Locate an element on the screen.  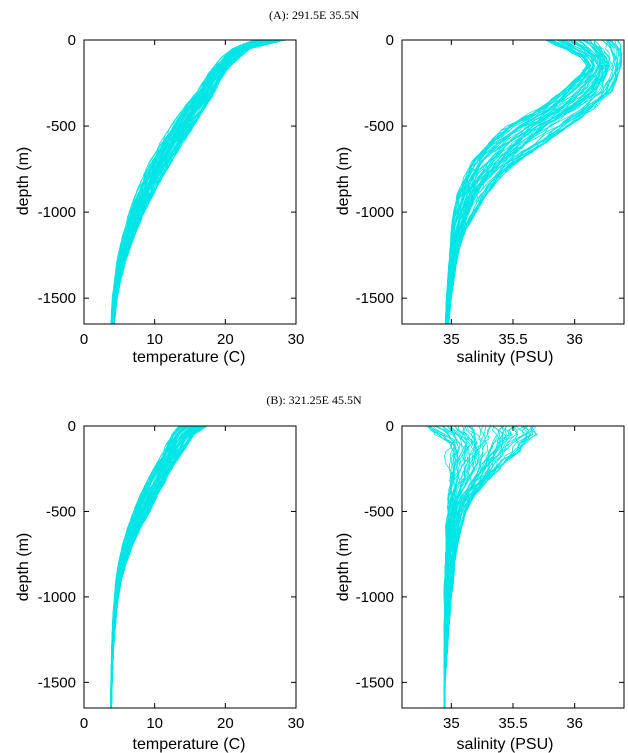
x-tick-label: 10 is located at coordinates (154, 723).